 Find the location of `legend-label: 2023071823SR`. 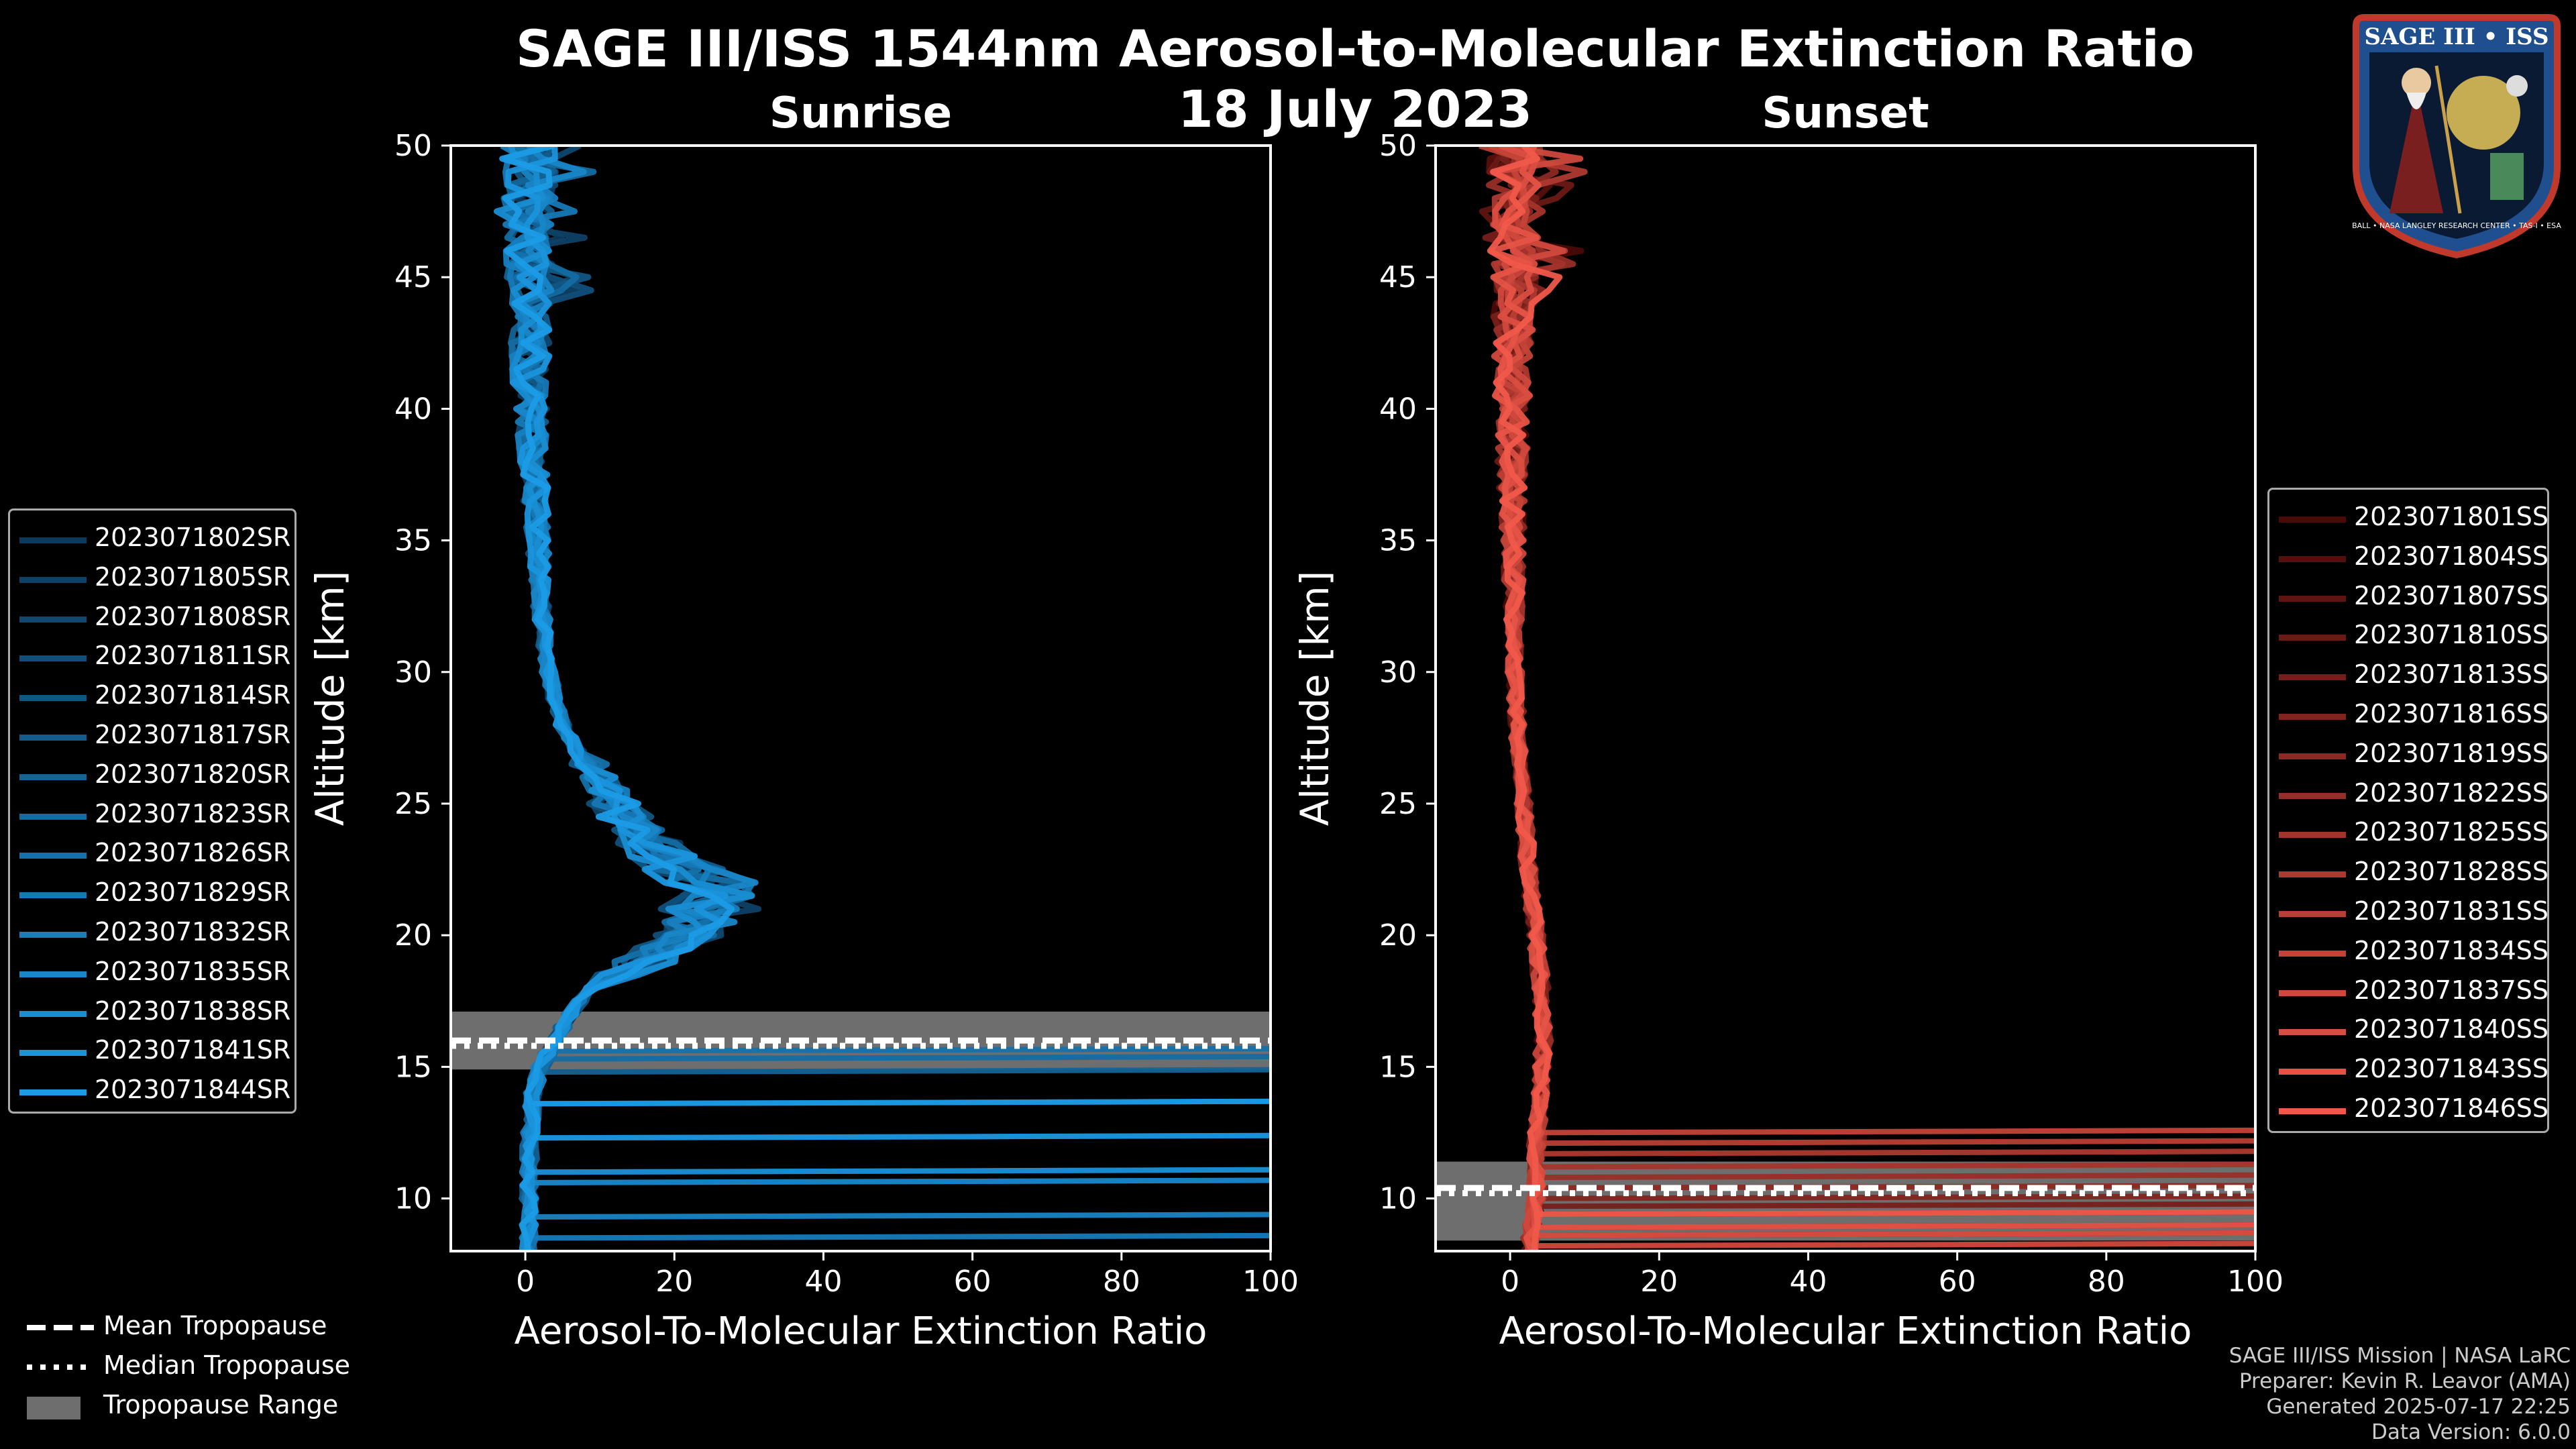

legend-label: 2023071823SR is located at coordinates (193, 813).